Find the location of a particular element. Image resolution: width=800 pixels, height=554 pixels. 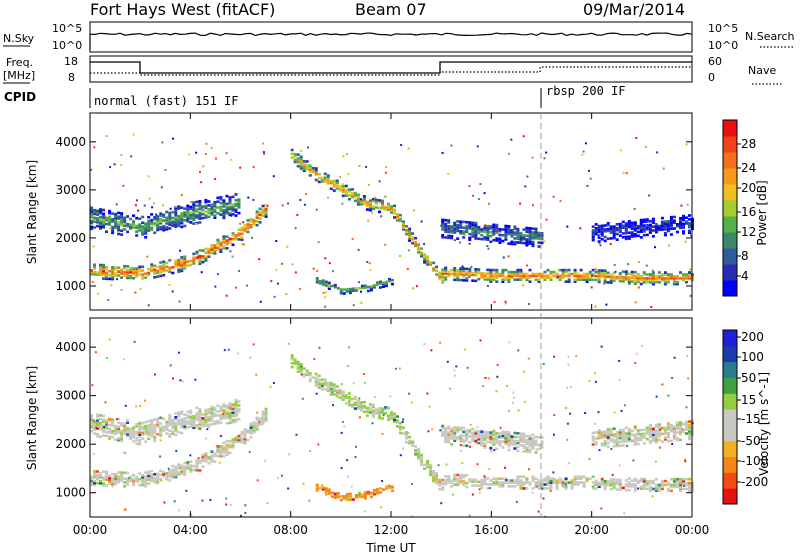

echo-band-afternoon-far-echo is located at coordinates (492, 439).